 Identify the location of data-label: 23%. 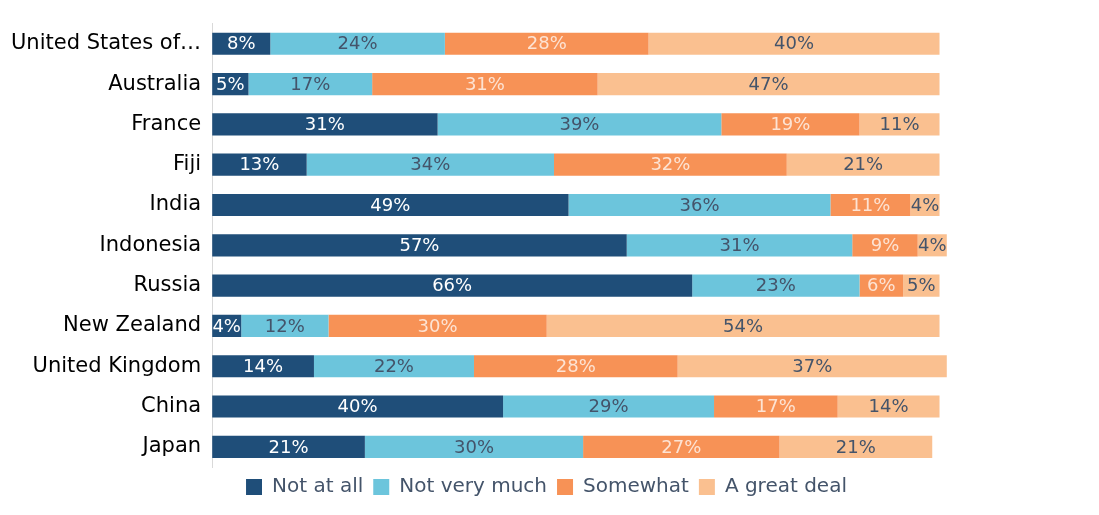
(775, 285).